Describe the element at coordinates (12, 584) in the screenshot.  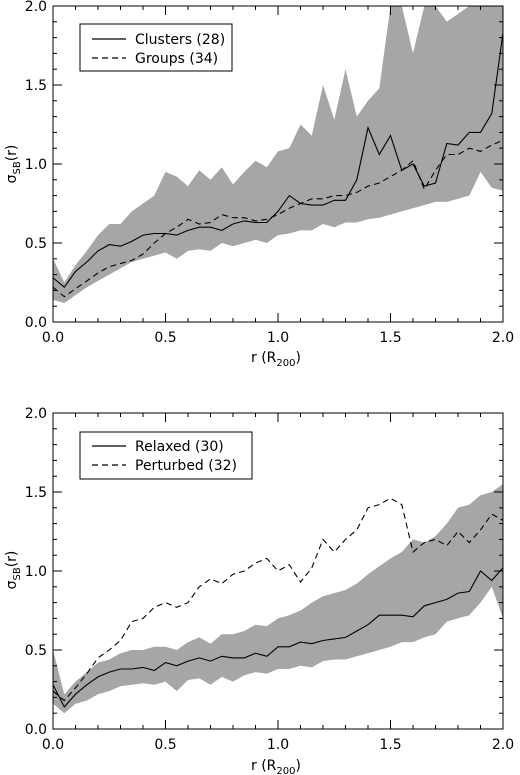
I see `y-axis-title-bottom-main: σ` at that location.